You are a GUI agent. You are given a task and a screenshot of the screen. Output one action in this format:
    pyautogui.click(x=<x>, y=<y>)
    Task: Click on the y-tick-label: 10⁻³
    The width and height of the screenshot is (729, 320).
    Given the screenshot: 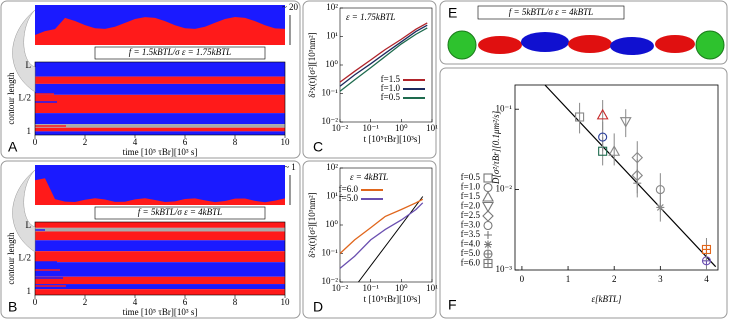 What is the action you would take?
    pyautogui.click(x=504, y=269)
    